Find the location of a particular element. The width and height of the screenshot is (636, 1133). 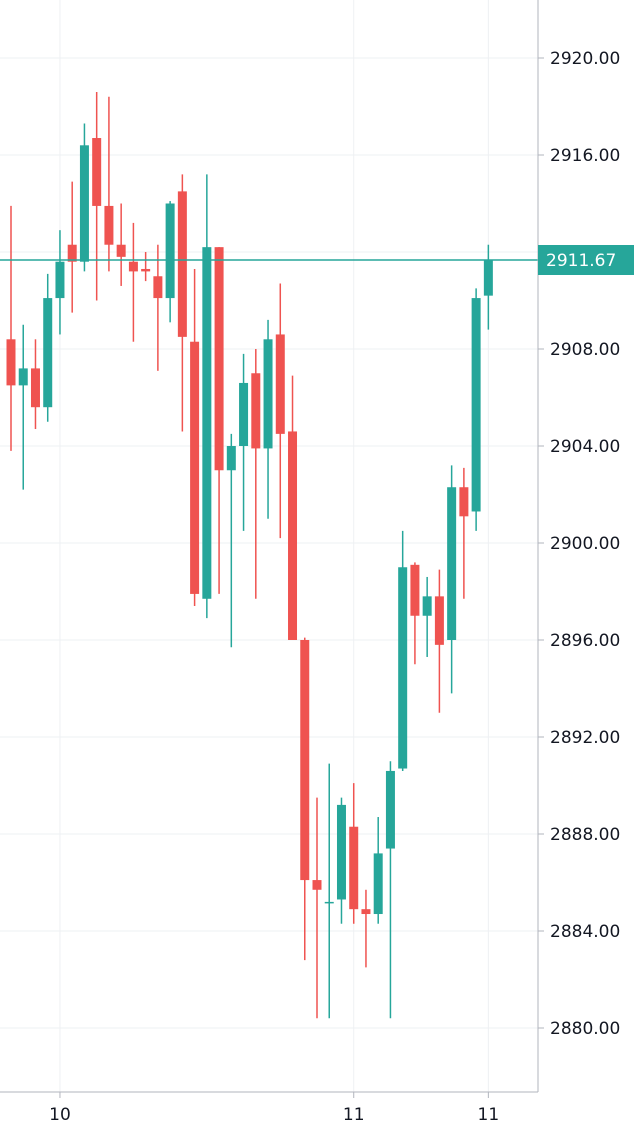

y-tick-label: 2904.00 is located at coordinates (585, 447).